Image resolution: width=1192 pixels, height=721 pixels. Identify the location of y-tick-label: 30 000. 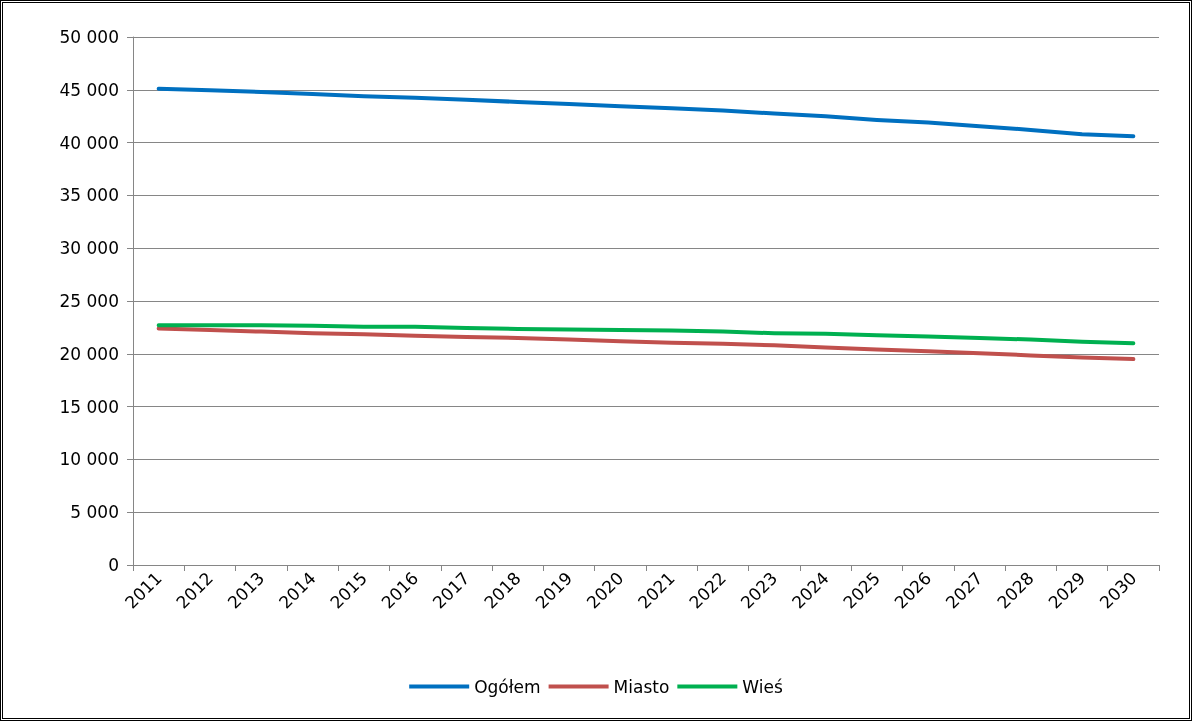
(89, 248).